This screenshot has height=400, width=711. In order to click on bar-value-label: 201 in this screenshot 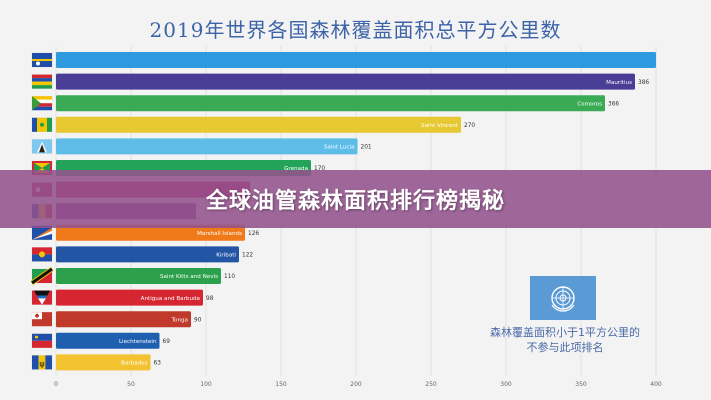, I will do `click(366, 148)`.